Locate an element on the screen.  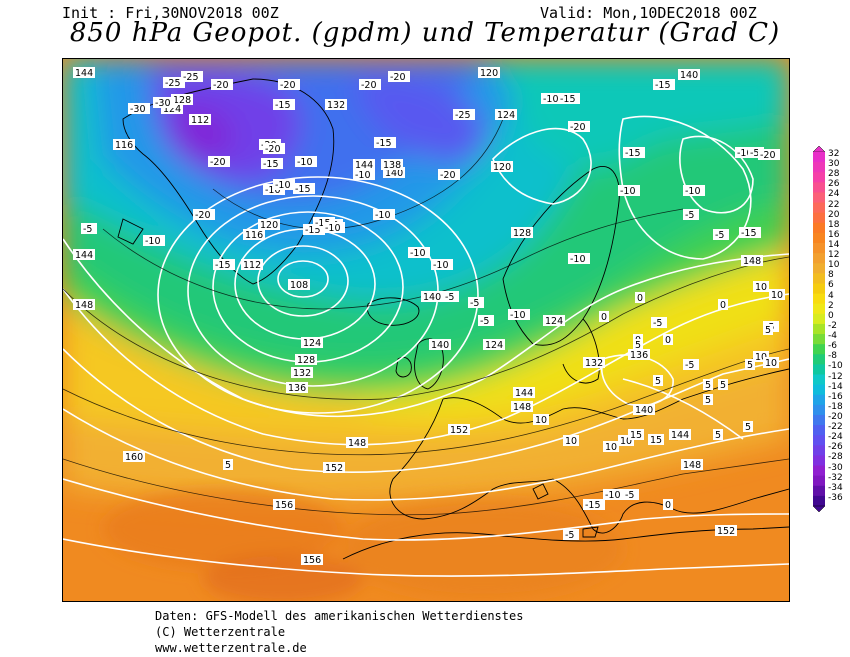
colorbar-label: 26 is located at coordinates (834, 184).